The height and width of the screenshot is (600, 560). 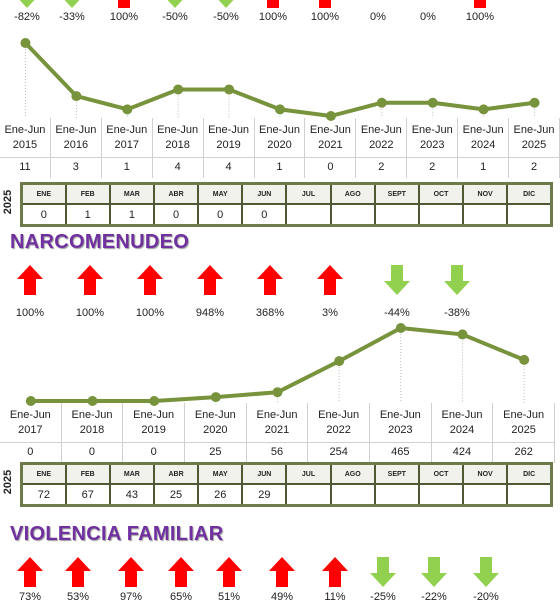 What do you see at coordinates (339, 423) in the screenshot?
I see `period-cell: Ene-Jun 2022` at bounding box center [339, 423].